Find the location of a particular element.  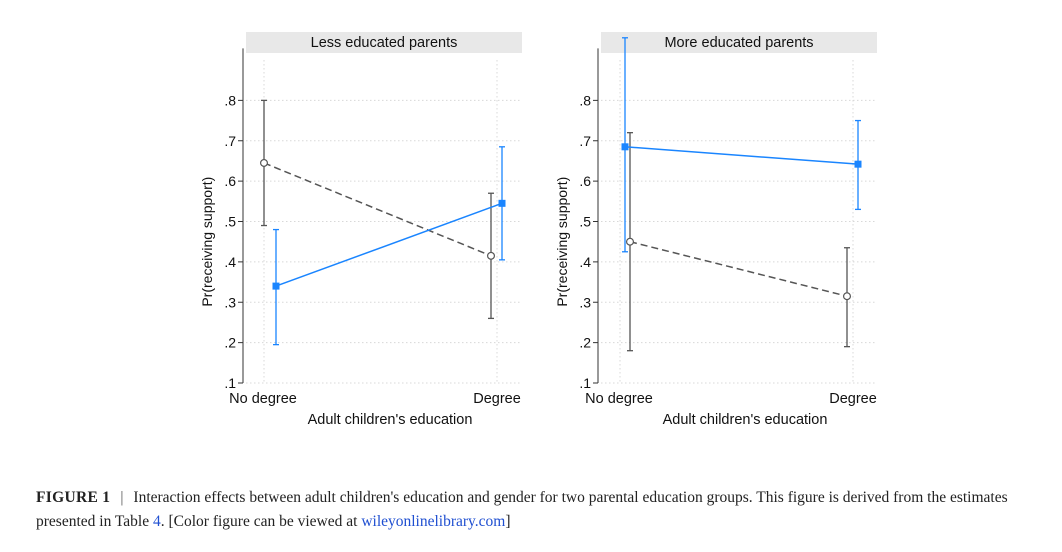

legend-sons-label: Sons is located at coordinates (488, 459).